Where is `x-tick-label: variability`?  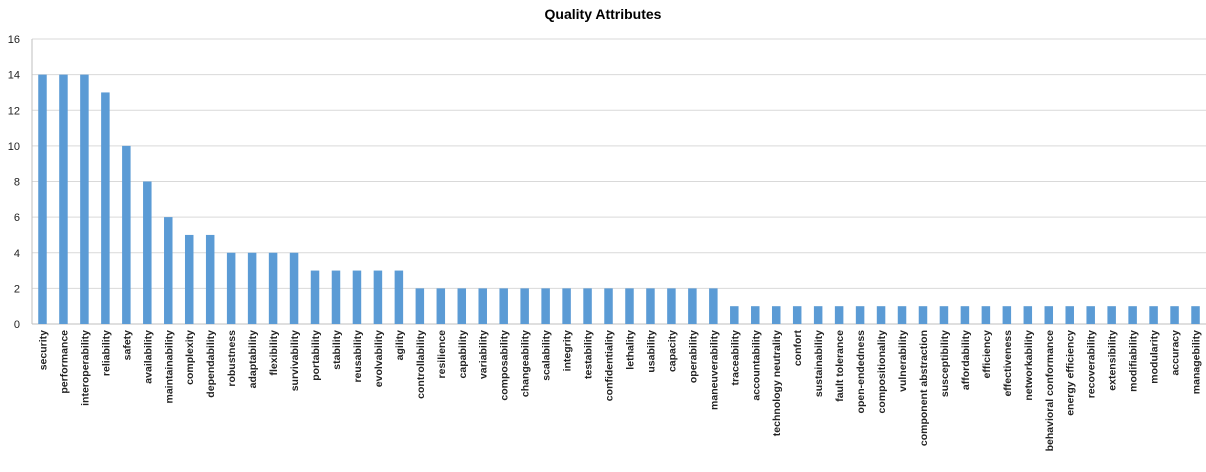 x-tick-label: variability is located at coordinates (484, 354).